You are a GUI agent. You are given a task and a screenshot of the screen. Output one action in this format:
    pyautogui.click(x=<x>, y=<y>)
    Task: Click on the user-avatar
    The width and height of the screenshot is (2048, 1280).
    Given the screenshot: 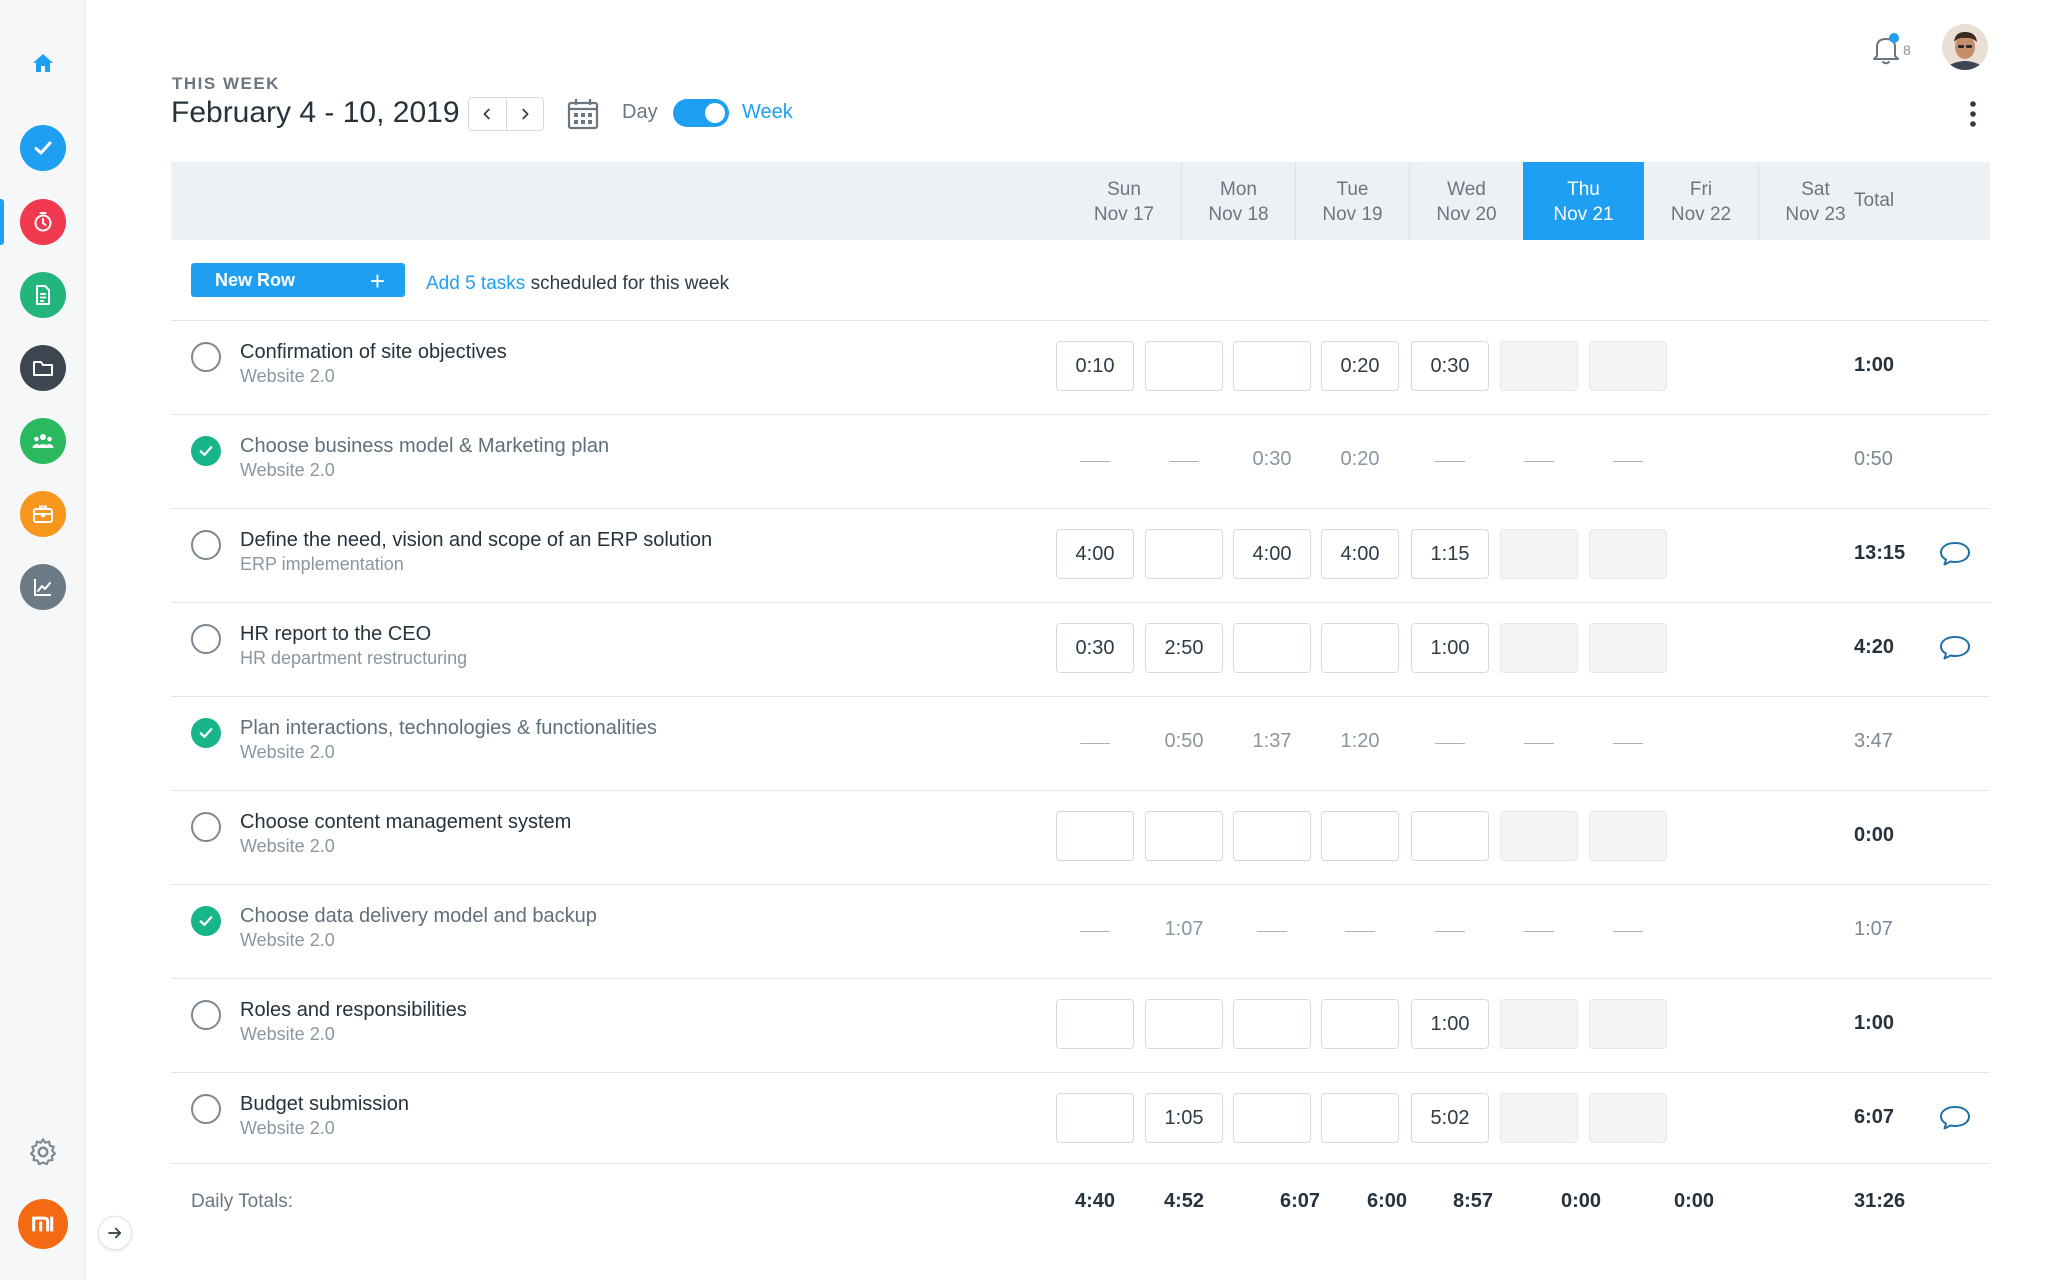 What is the action you would take?
    pyautogui.click(x=1965, y=47)
    